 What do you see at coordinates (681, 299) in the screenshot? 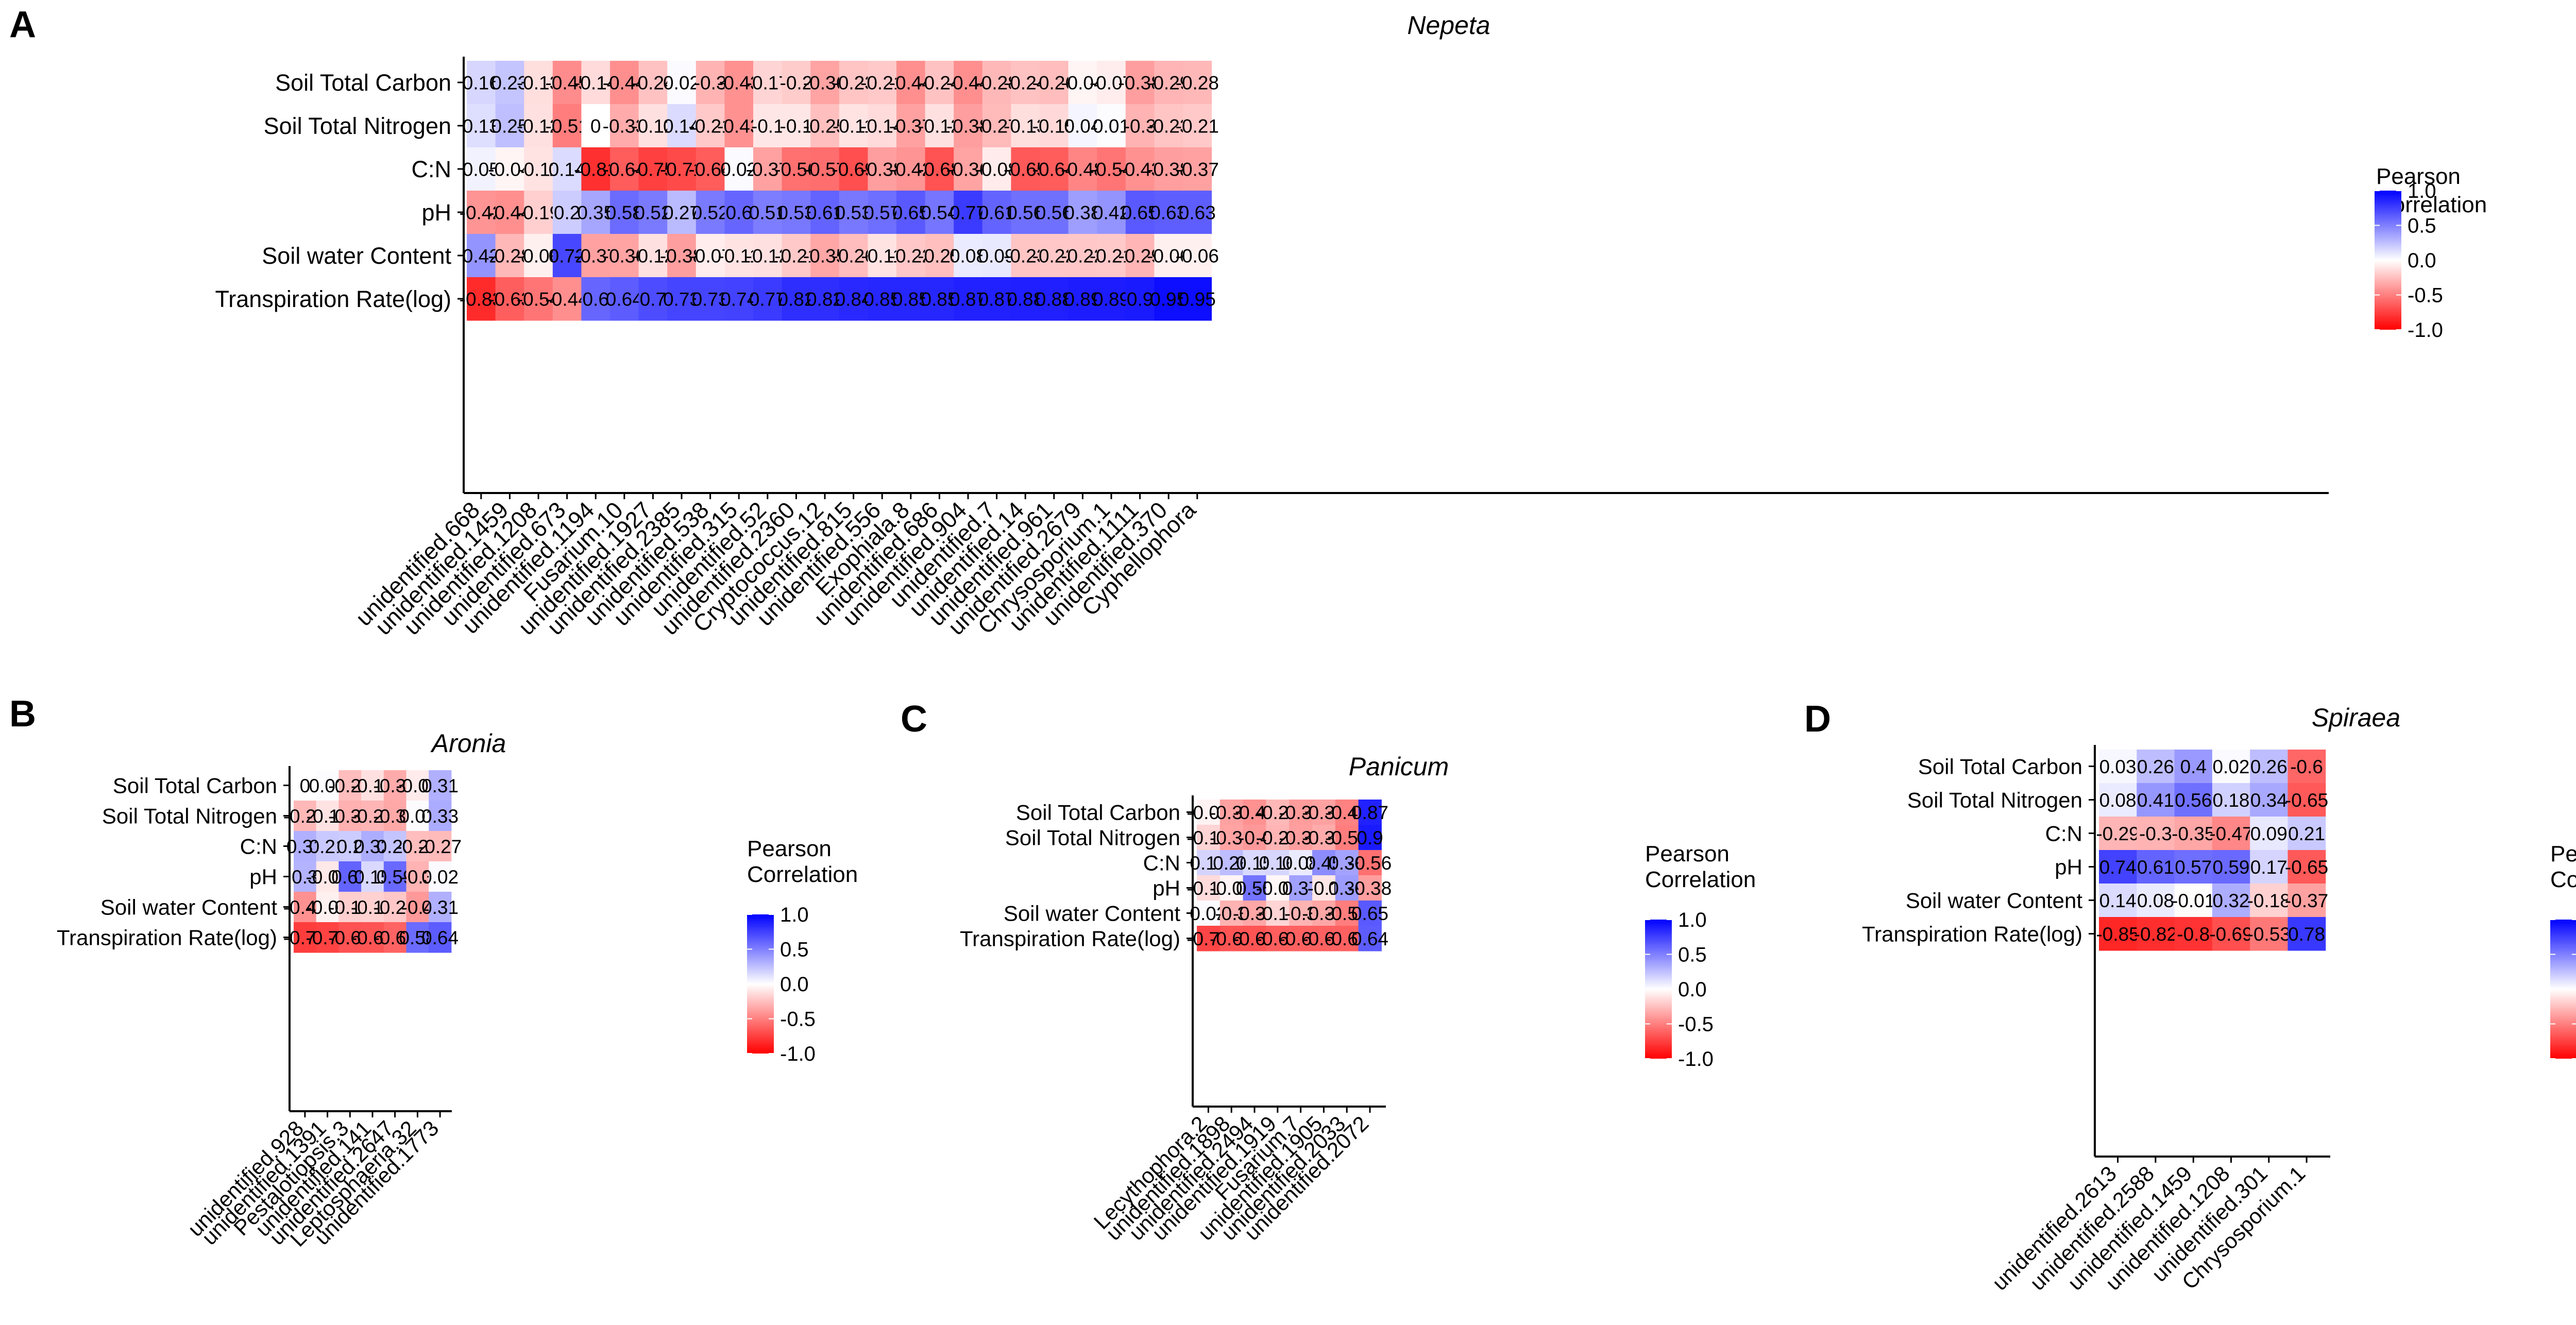
I see `cell-value-label: 0.73` at bounding box center [681, 299].